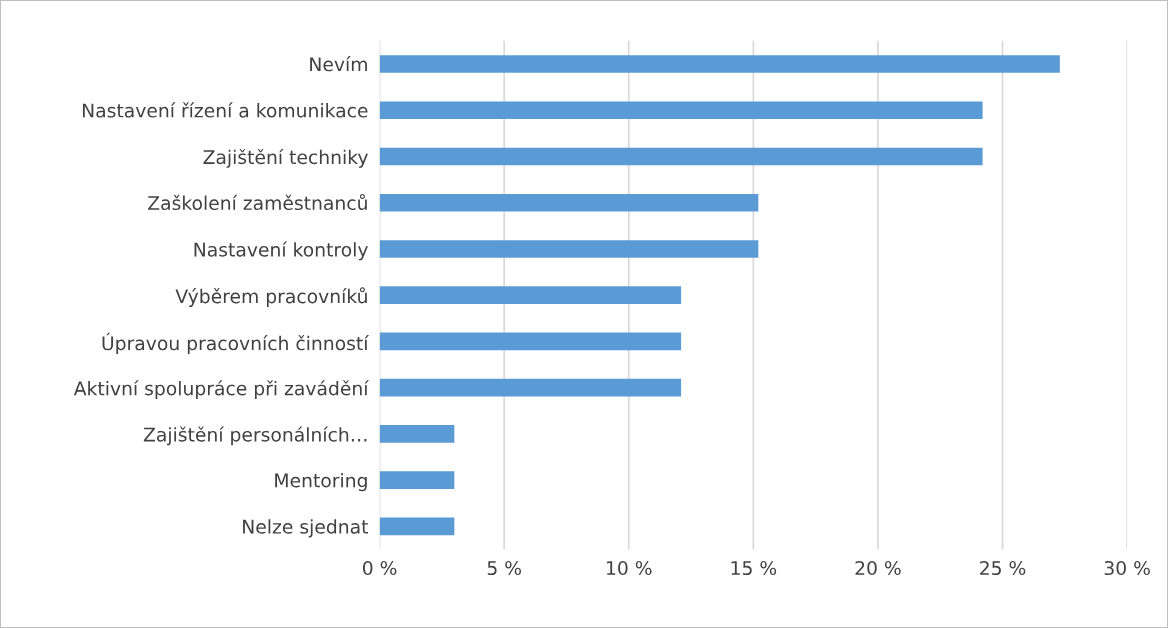 This screenshot has width=1168, height=628. What do you see at coordinates (235, 343) in the screenshot?
I see `y-tick-label: Úpravou pracovních činností` at bounding box center [235, 343].